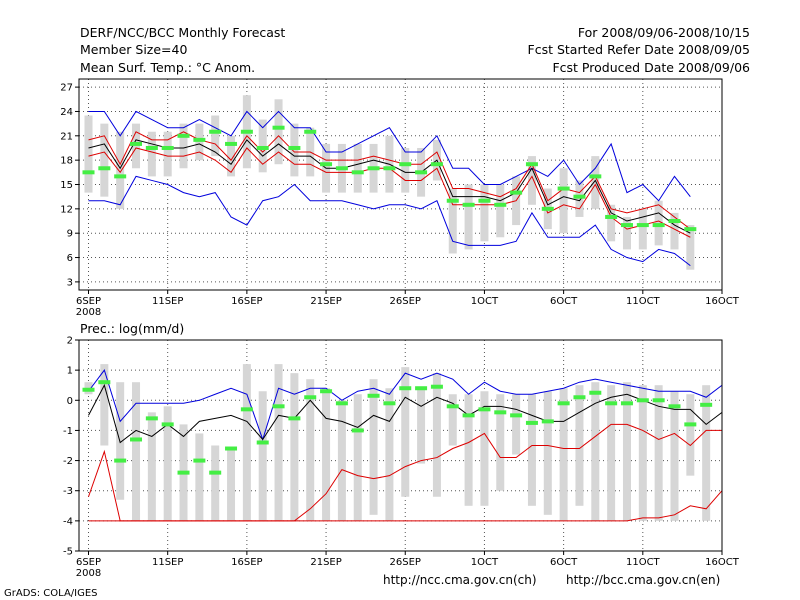 The height and width of the screenshot is (600, 800). Describe the element at coordinates (389, 186) in the screenshot. I see `temp-series-mean` at that location.